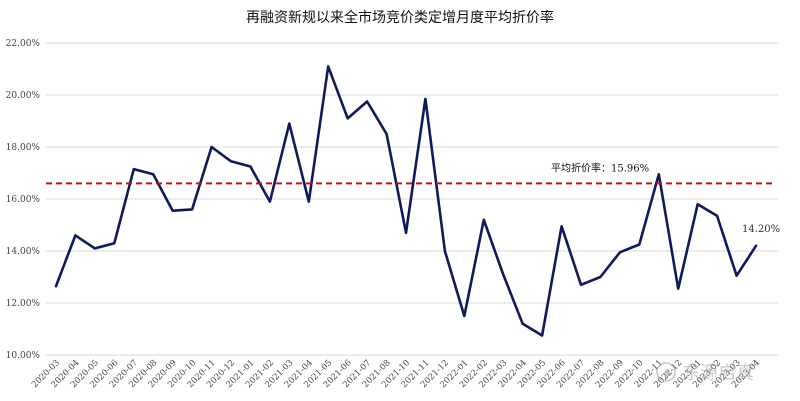 Image resolution: width=800 pixels, height=401 pixels. I want to click on y-tick-label: 18.00%, so click(23, 148).